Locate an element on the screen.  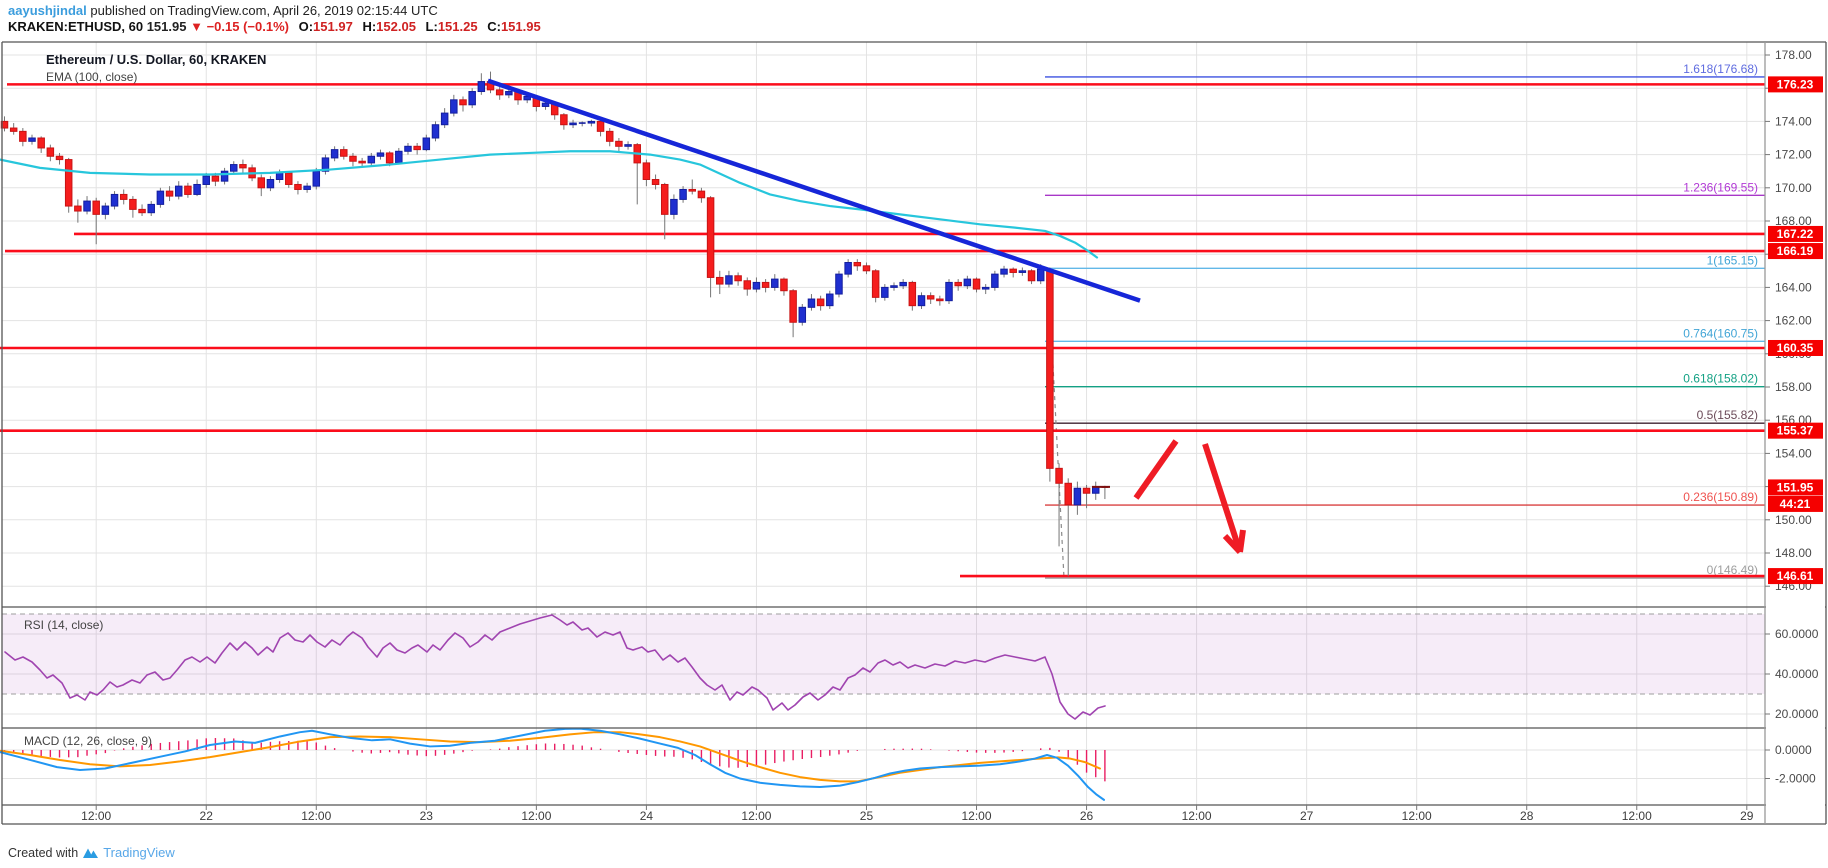
svg-text: 172.00 is located at coordinates (1793, 155).